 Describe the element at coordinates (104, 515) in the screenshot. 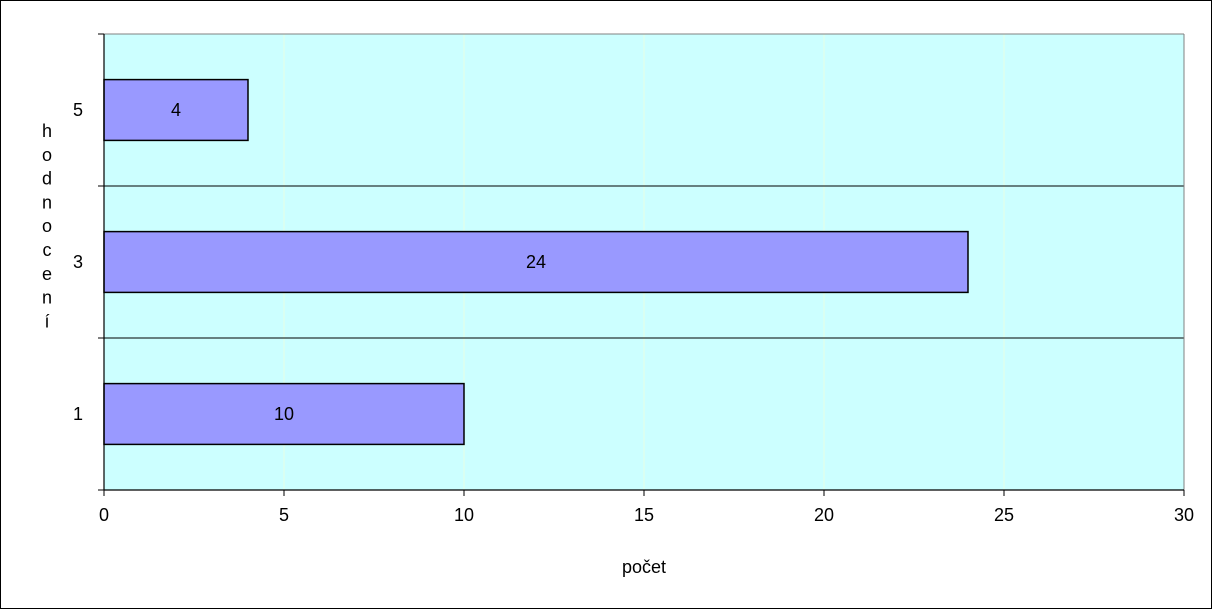

I see `x-tick-label: 0` at that location.